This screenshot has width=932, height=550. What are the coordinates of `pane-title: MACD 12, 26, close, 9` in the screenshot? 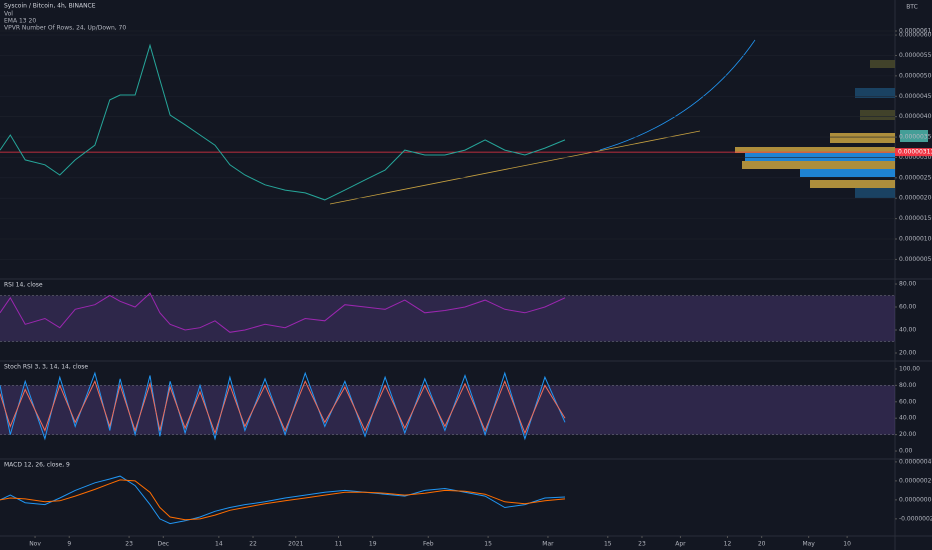 It's located at (37, 465).